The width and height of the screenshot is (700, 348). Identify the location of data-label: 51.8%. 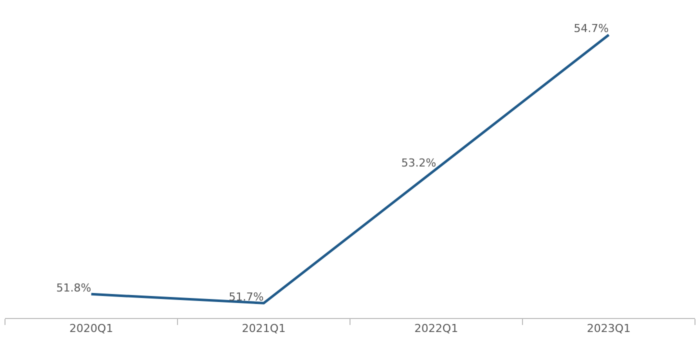
(74, 287).